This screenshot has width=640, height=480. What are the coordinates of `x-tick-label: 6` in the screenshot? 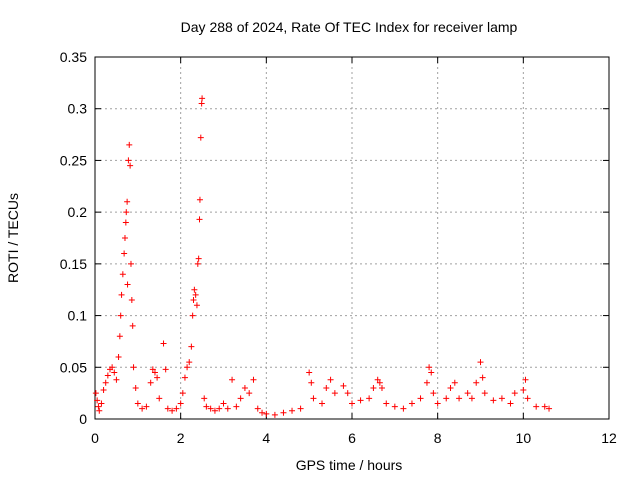 It's located at (352, 438).